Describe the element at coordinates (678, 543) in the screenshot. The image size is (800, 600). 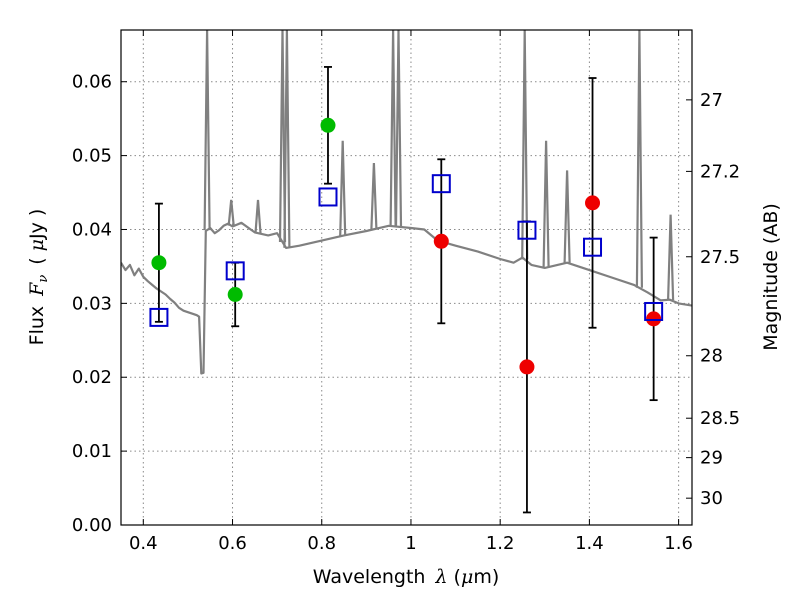
I see `x-tick-label: 1.6` at that location.